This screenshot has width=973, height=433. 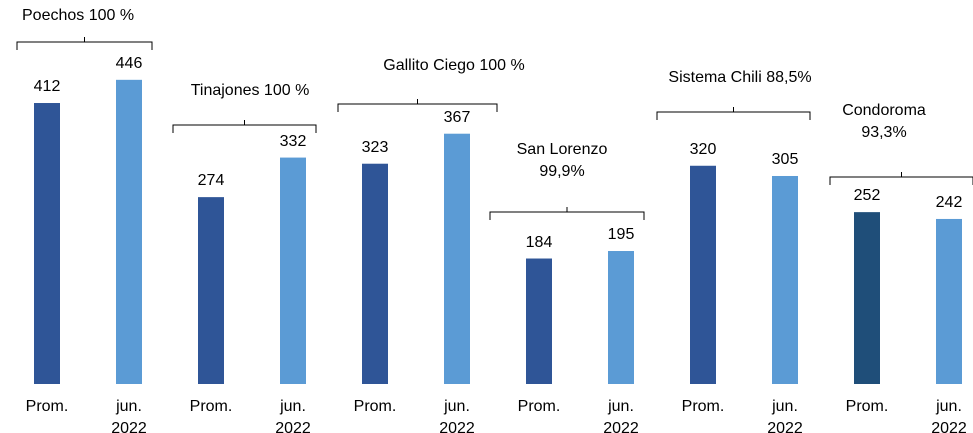 I want to click on group-label: Poechos 100 %, so click(x=78, y=15).